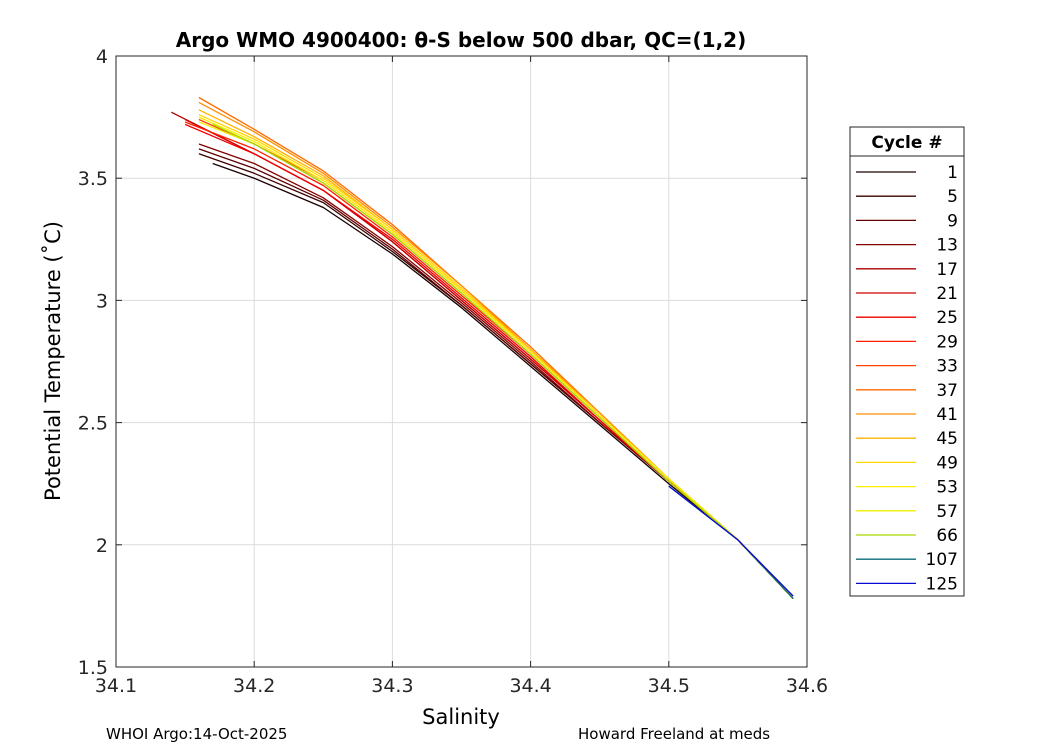 The image size is (1050, 750). What do you see at coordinates (461, 717) in the screenshot?
I see `x-axis-label: Salinity` at bounding box center [461, 717].